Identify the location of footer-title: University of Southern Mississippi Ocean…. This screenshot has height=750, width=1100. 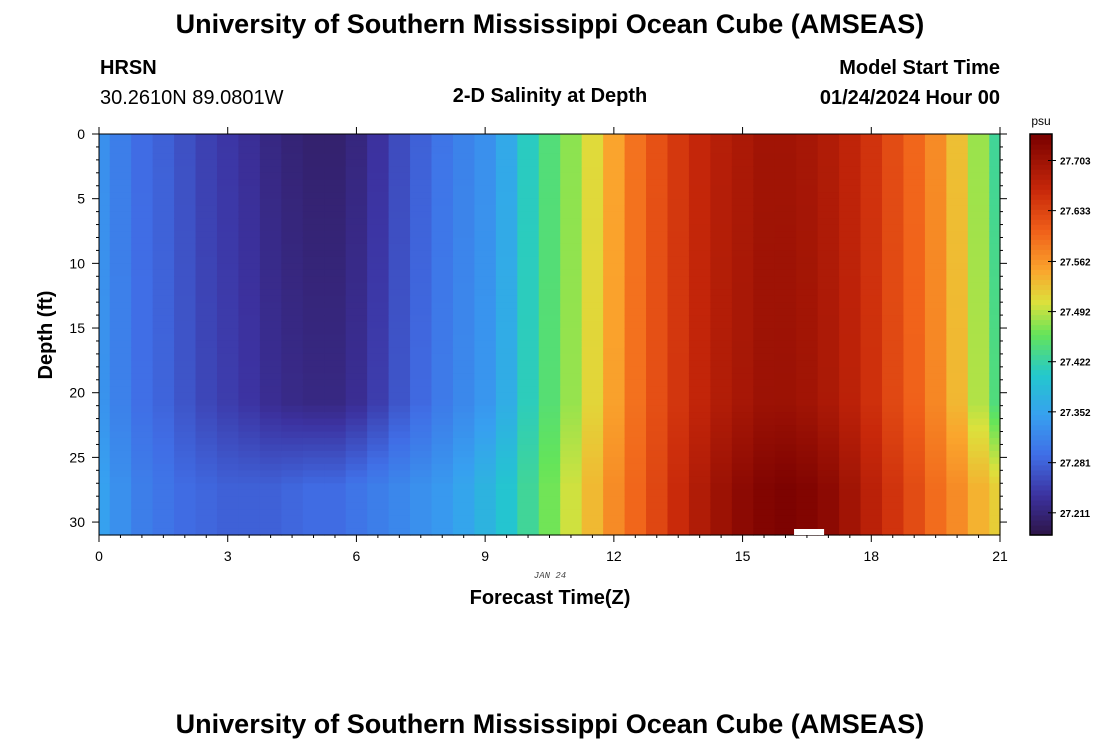
(550, 724).